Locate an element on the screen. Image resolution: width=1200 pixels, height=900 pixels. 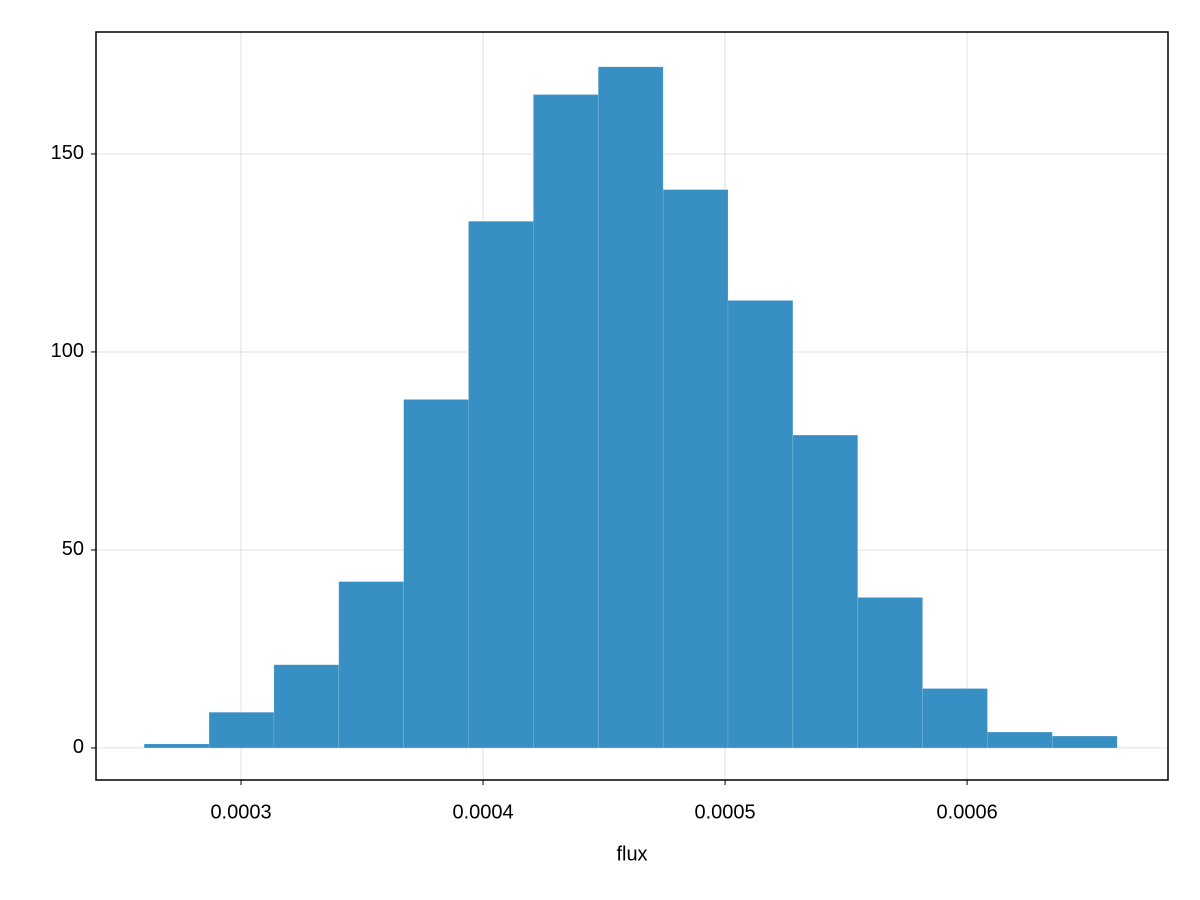
y-tick-label: 150 is located at coordinates (67, 153).